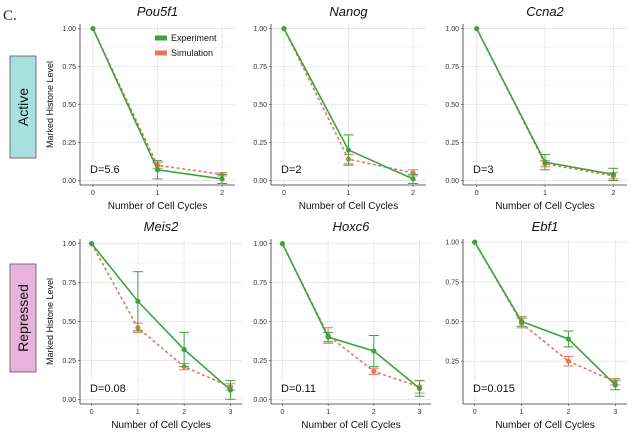  I want to click on chart-title: Hoxc6, so click(352, 226).